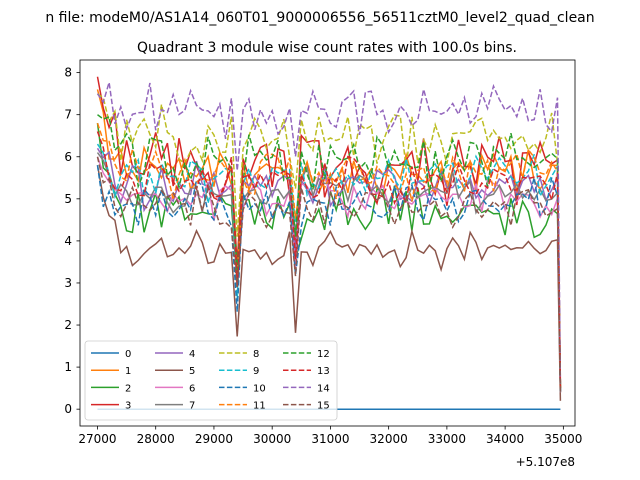  What do you see at coordinates (545, 462) in the screenshot?
I see `x-offset-label: +5.107e8` at bounding box center [545, 462].